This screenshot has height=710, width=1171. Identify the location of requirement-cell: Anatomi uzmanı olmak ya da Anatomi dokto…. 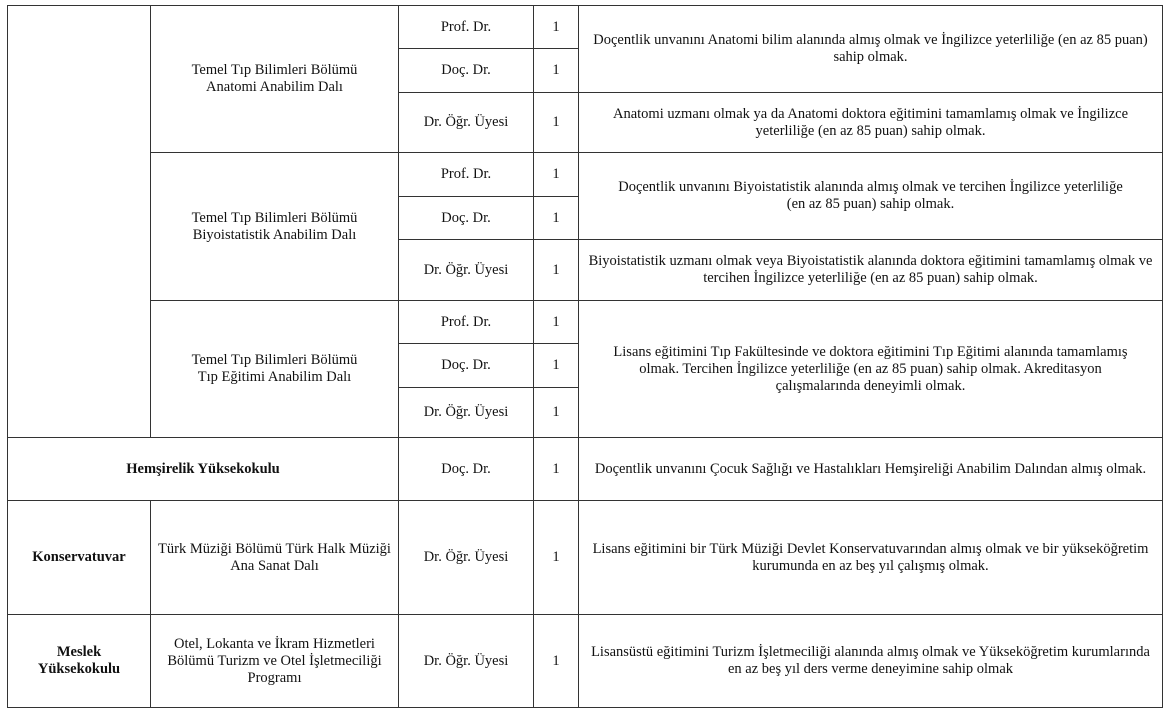
(870, 122).